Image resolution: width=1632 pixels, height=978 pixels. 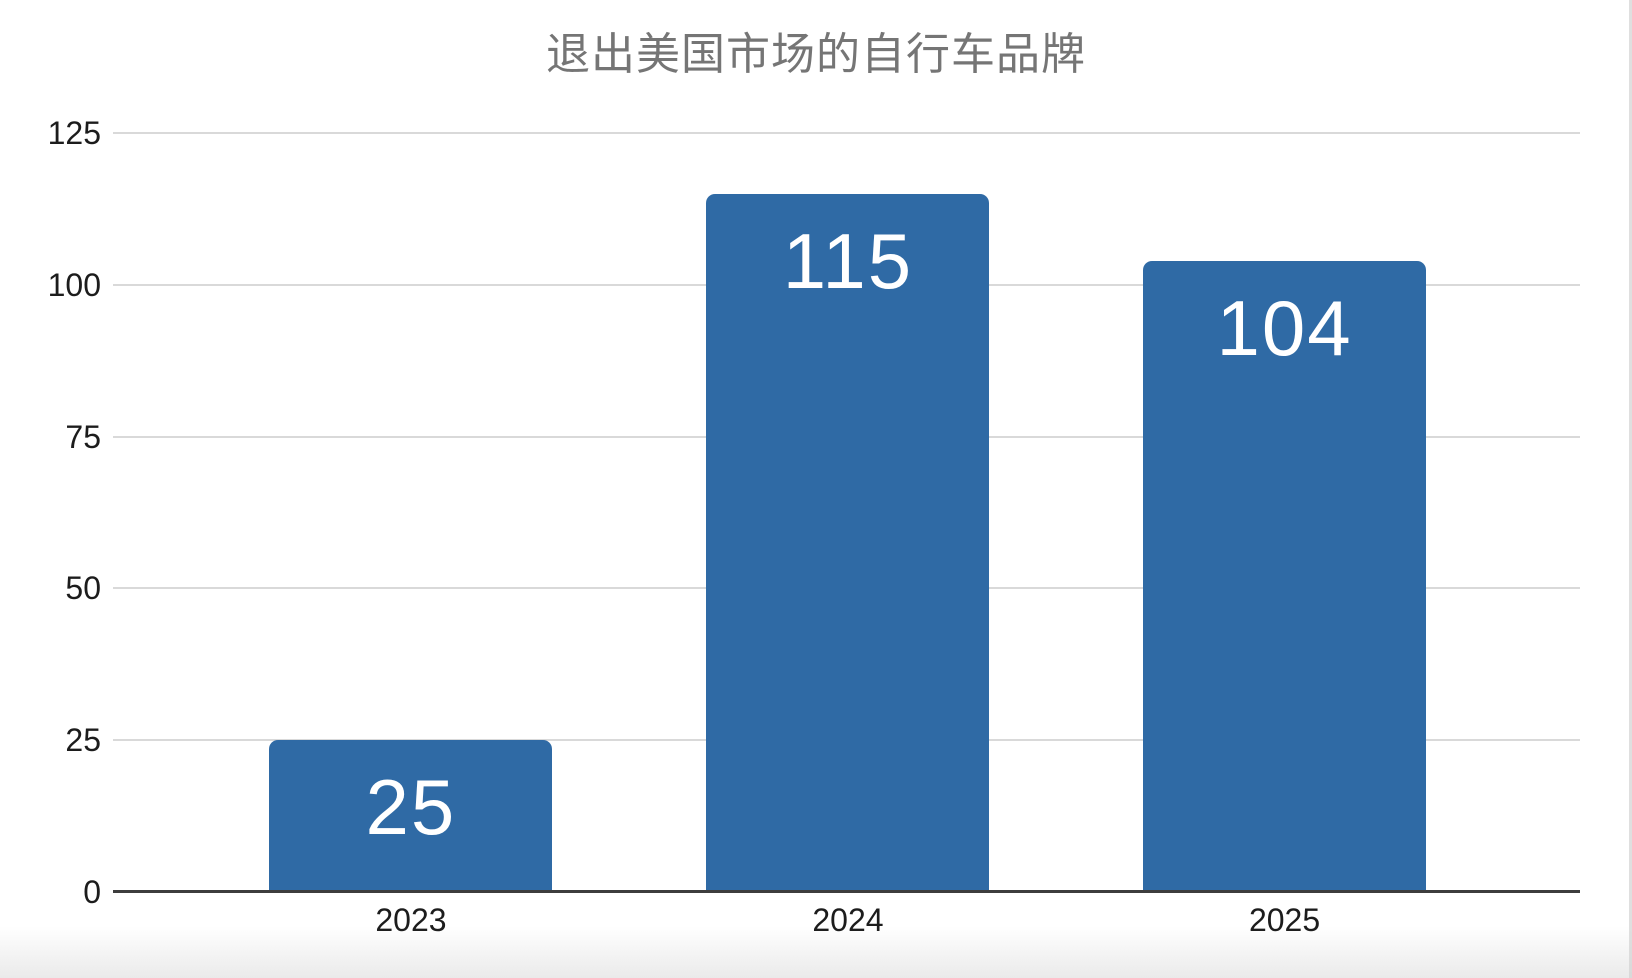 I want to click on y-axis-tick-labels: 0 25 50 75 100 125, so click(x=50, y=512).